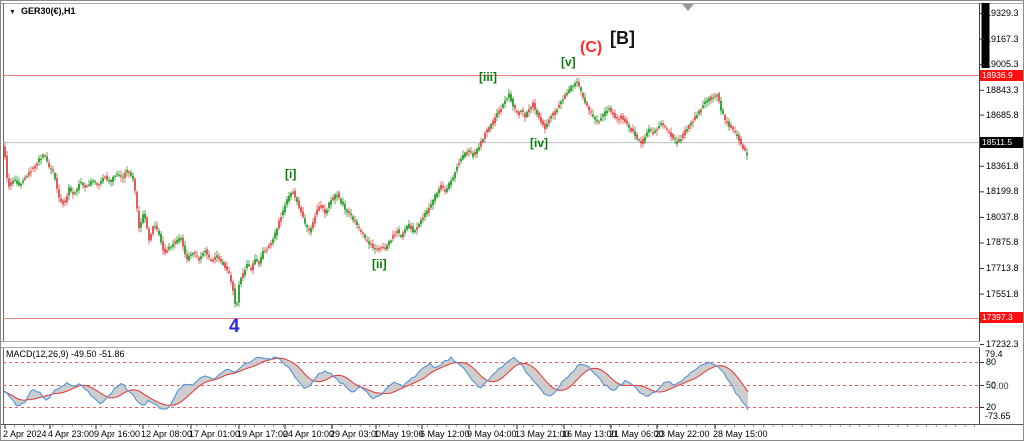  Describe the element at coordinates (1002, 13) in the screenshot. I see `price-axis-label: 19329.3` at that location.